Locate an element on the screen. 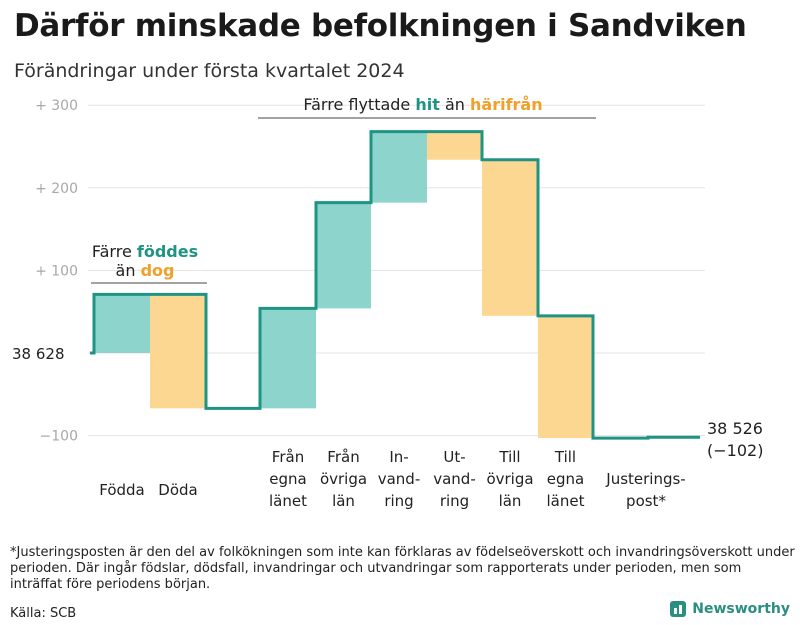 This screenshot has width=800, height=625. newsworthy-logo: Newsworthy is located at coordinates (730, 609).